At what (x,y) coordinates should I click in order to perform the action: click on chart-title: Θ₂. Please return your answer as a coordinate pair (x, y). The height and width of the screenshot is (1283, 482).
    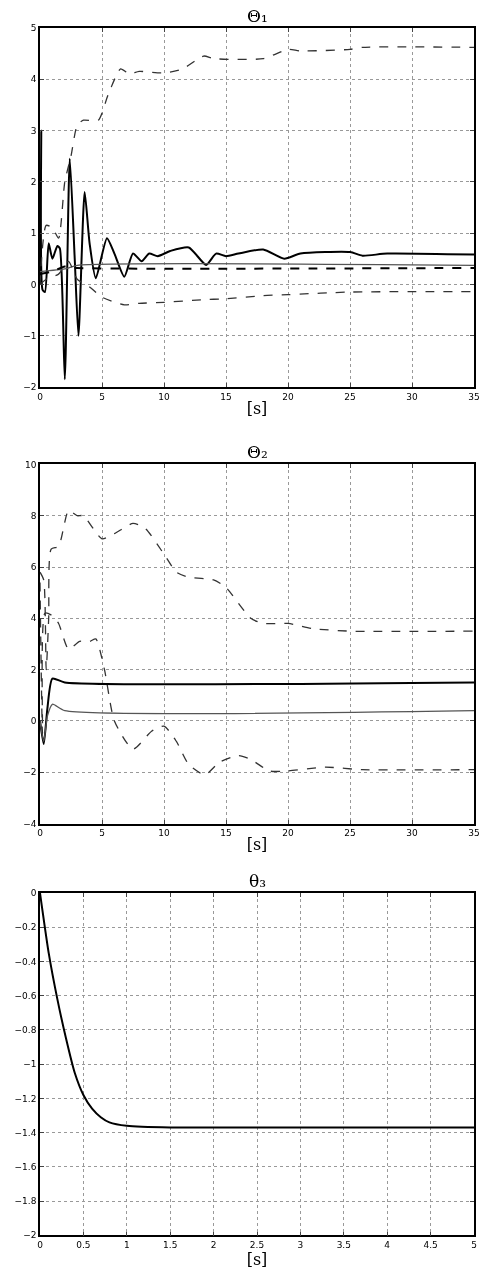
    Looking at the image, I should click on (257, 452).